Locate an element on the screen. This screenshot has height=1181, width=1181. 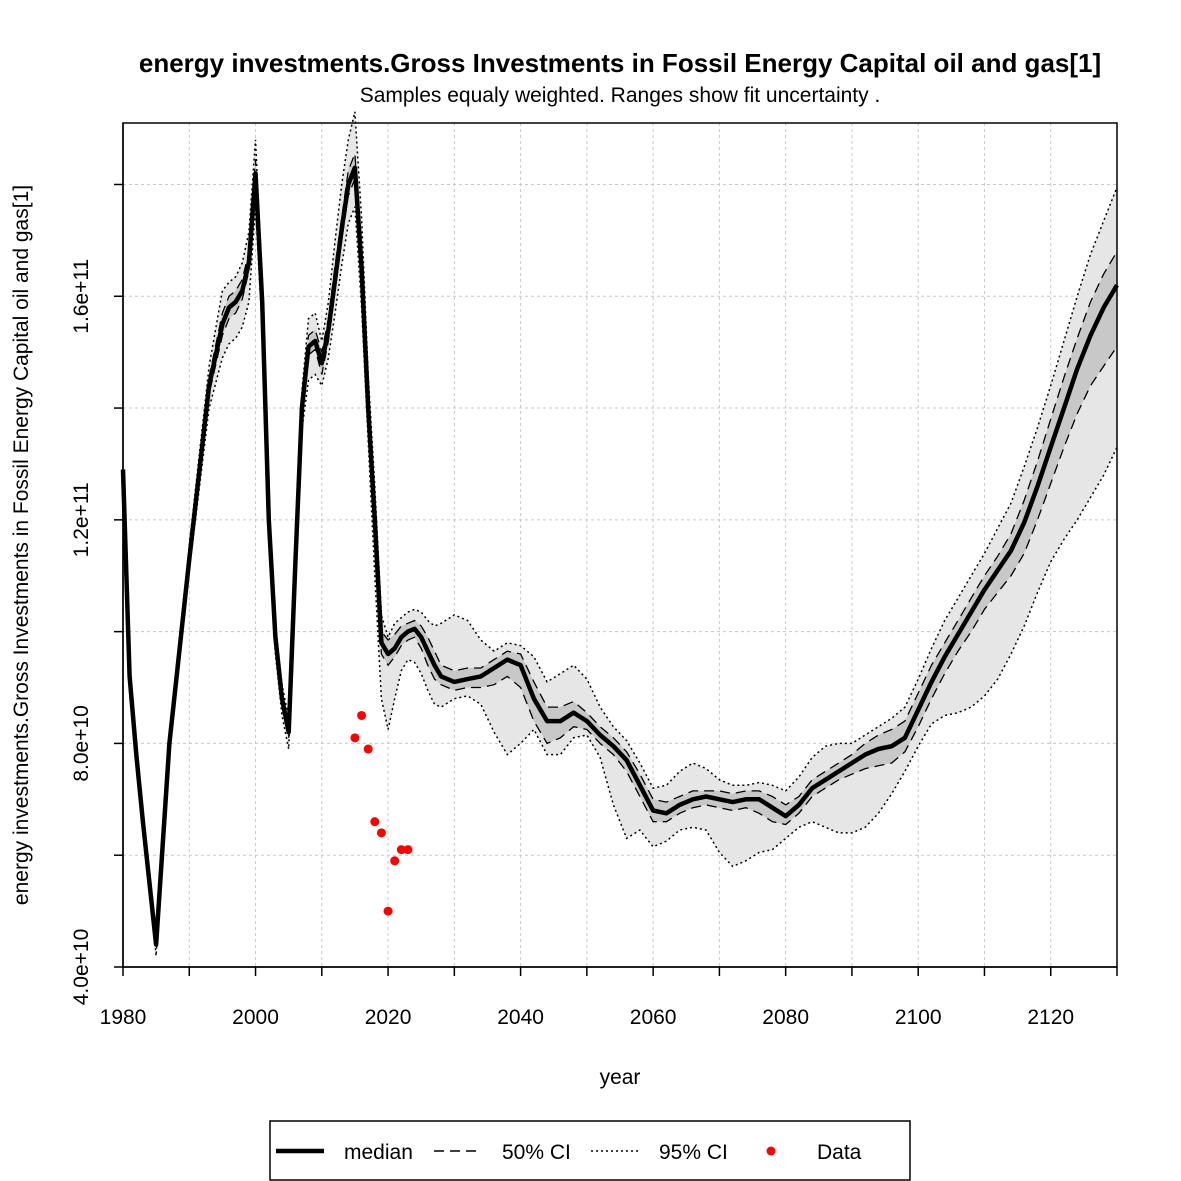
legend-95ci-label: 95% CI is located at coordinates (693, 1152).